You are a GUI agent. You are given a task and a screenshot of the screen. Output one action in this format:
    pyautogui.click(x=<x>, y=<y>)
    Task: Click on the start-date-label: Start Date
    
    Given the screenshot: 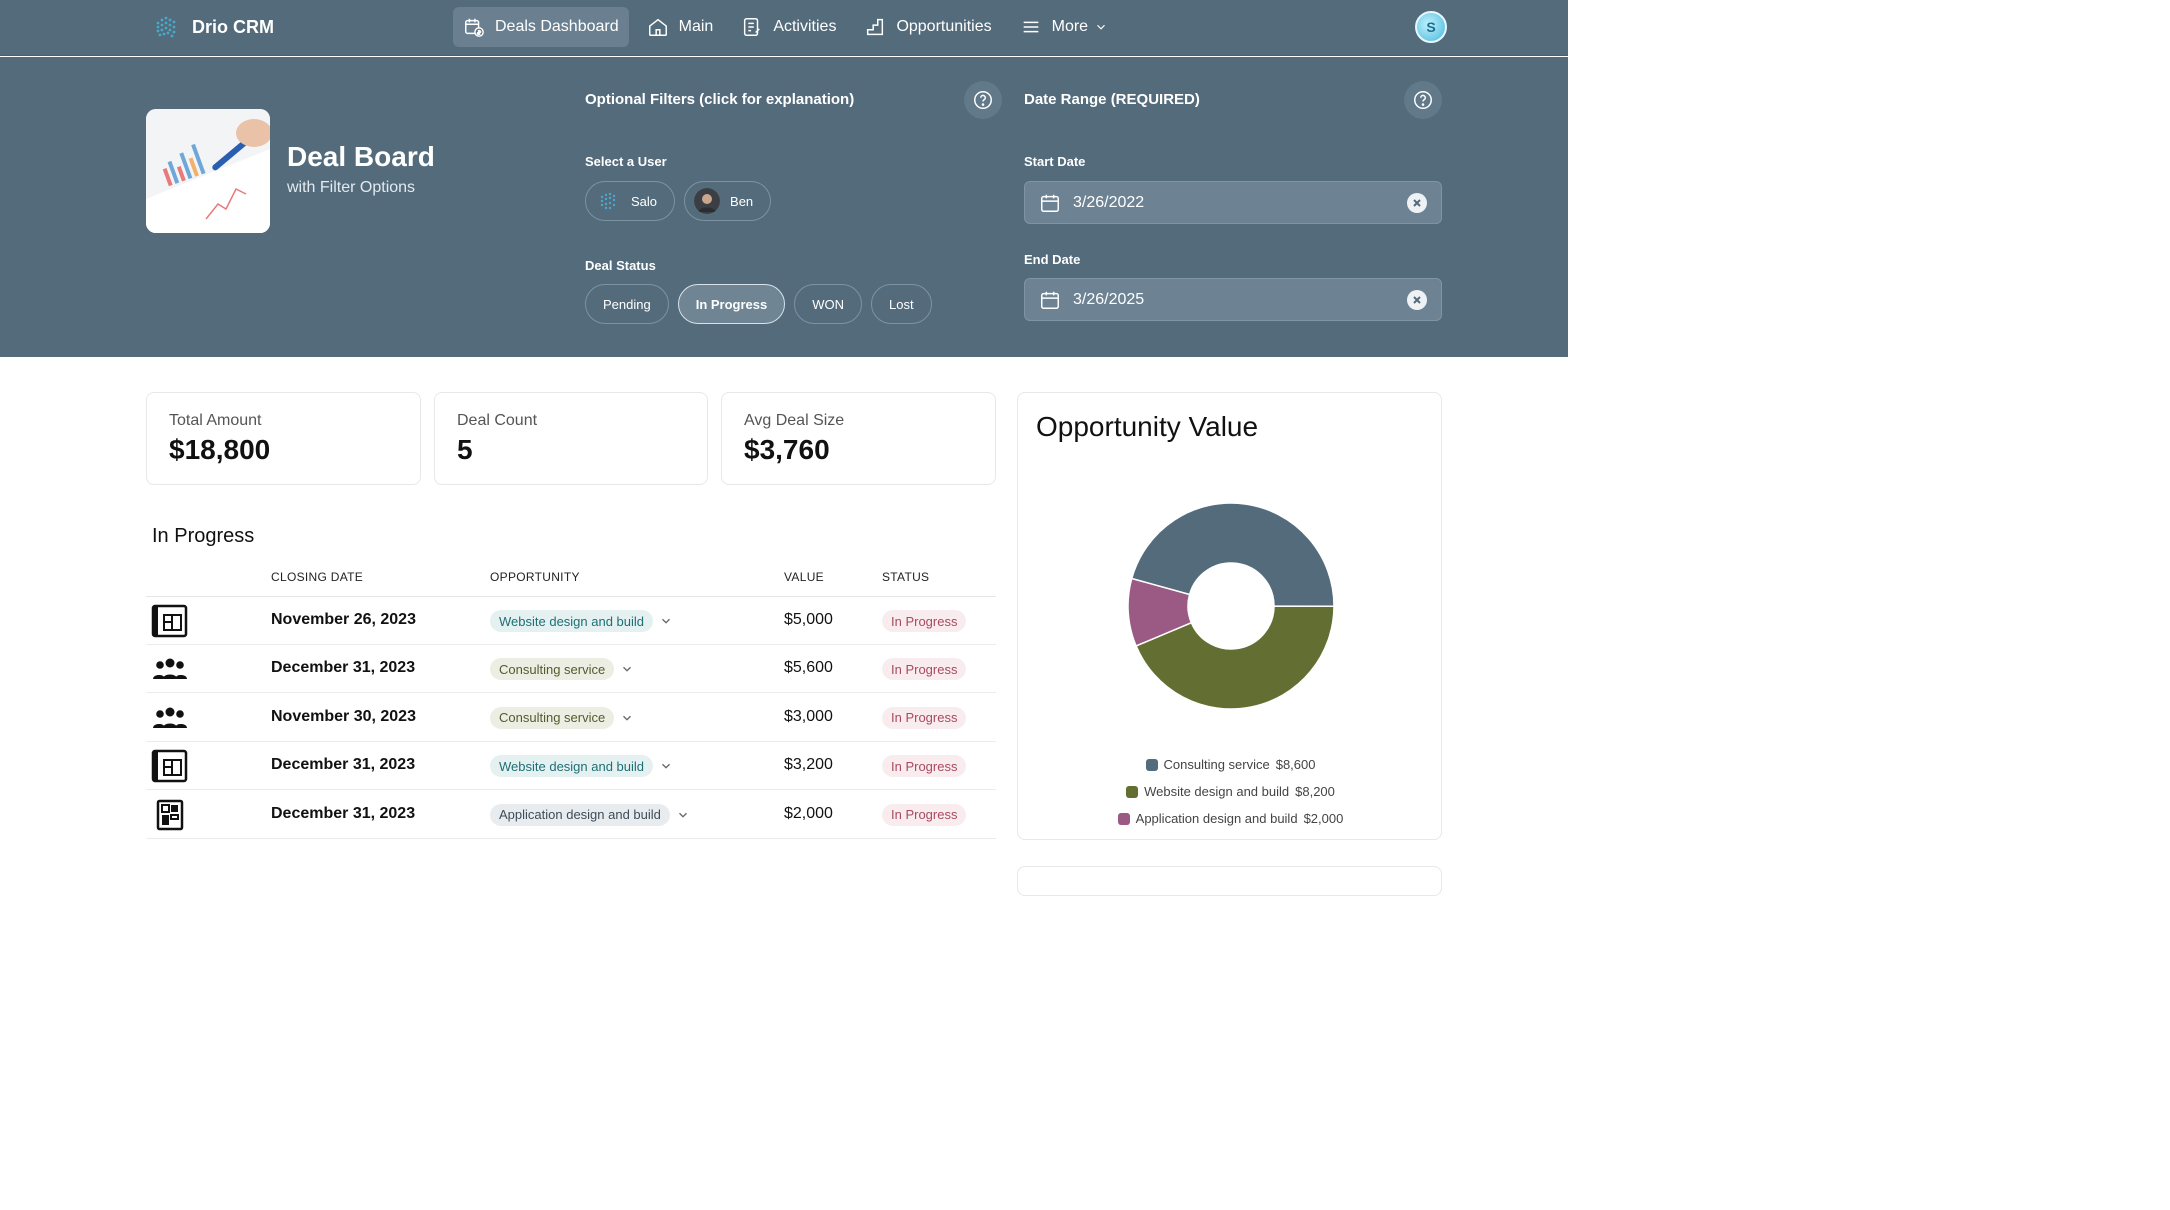 What is the action you would take?
    pyautogui.click(x=1055, y=161)
    